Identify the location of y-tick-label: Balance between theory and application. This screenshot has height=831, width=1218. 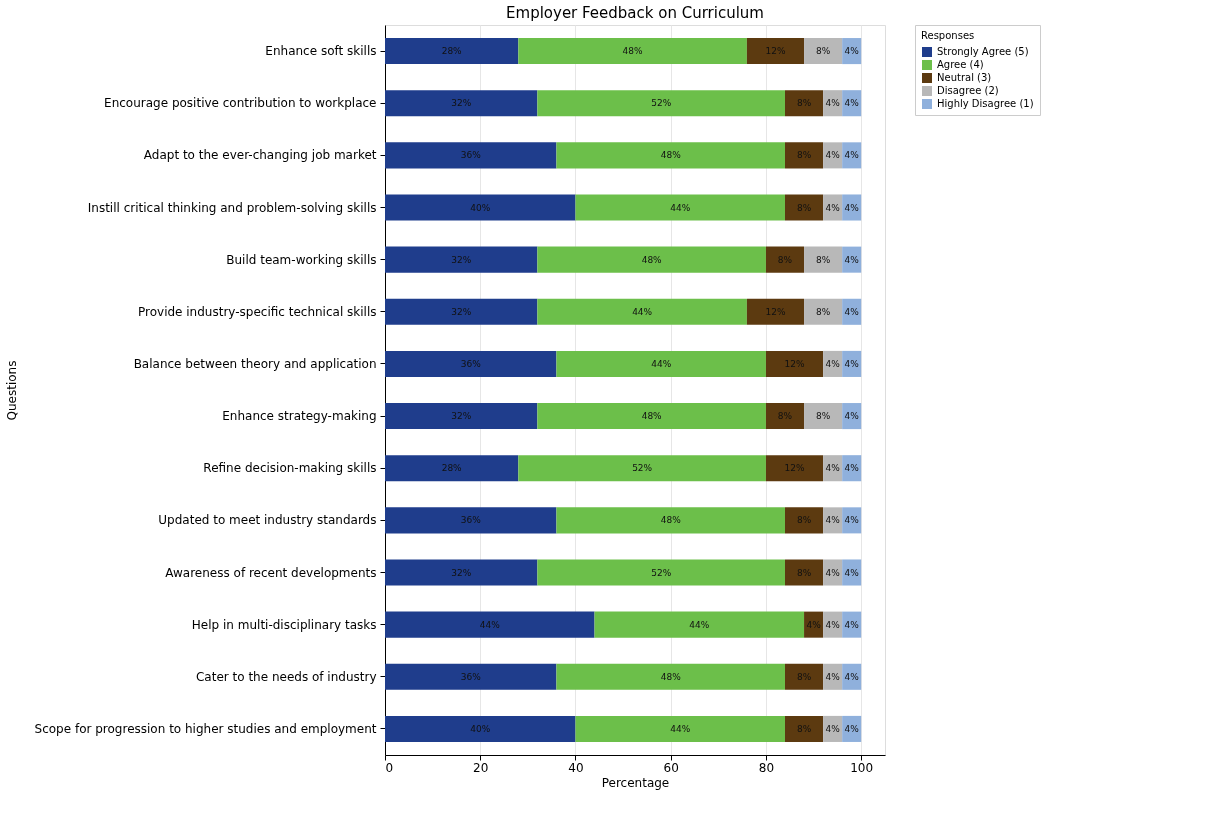
(255, 363).